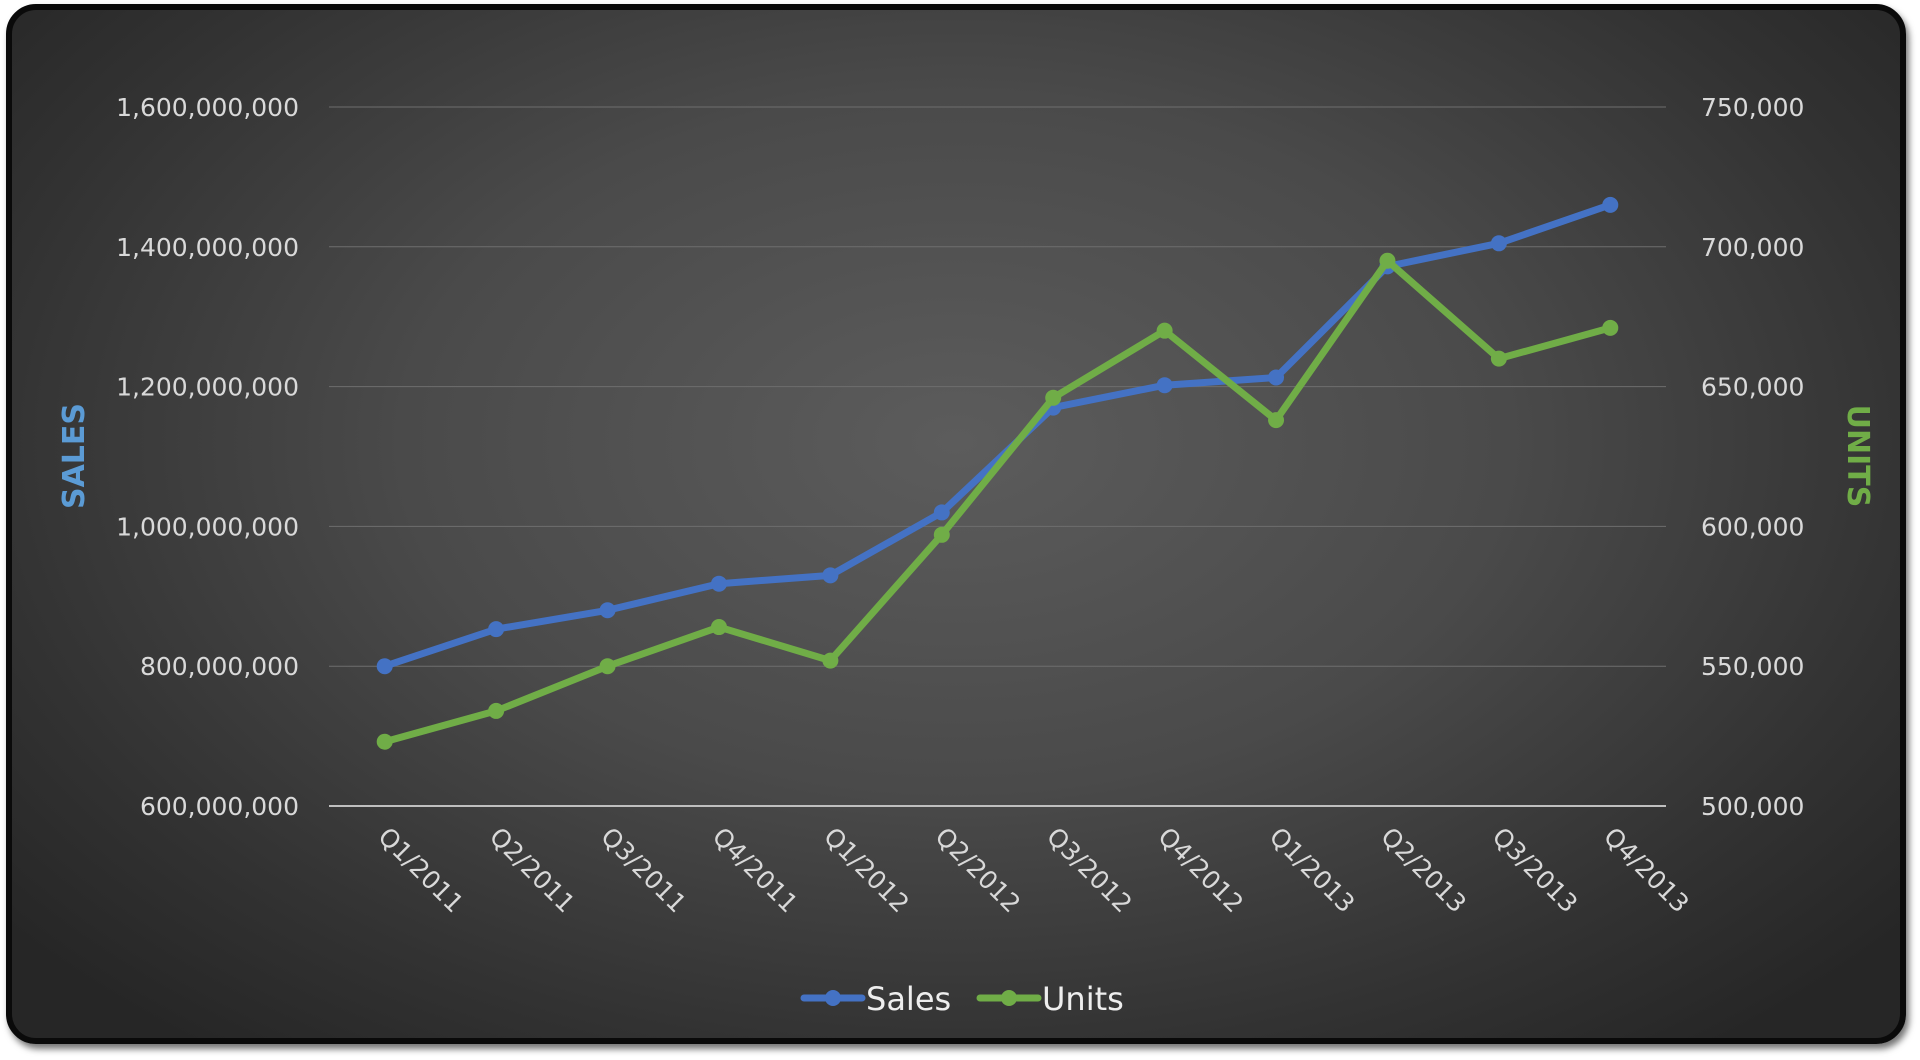 This screenshot has width=1920, height=1060. I want to click on y-tick-label: 1,000,000,000, so click(207, 526).